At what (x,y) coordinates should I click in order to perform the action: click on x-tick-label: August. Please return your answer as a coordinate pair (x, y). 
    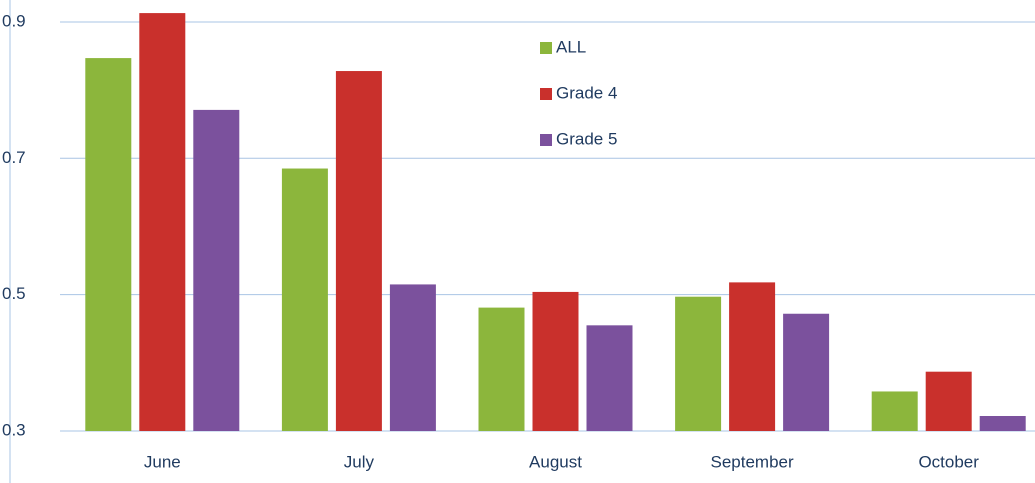
    Looking at the image, I should click on (555, 461).